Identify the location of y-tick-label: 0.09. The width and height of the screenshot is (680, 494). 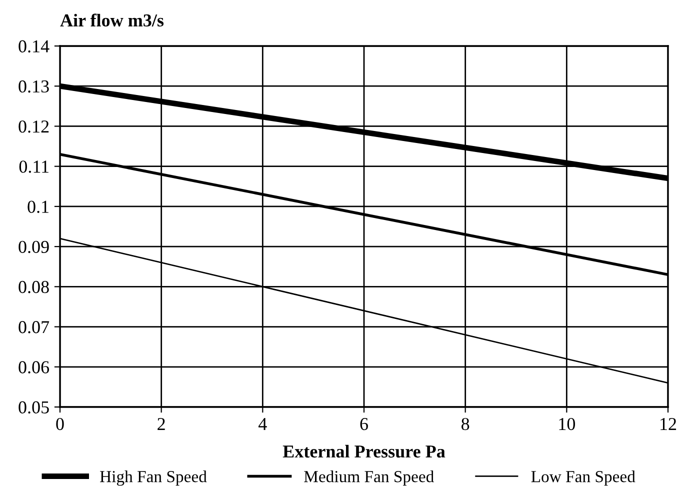
(33, 247).